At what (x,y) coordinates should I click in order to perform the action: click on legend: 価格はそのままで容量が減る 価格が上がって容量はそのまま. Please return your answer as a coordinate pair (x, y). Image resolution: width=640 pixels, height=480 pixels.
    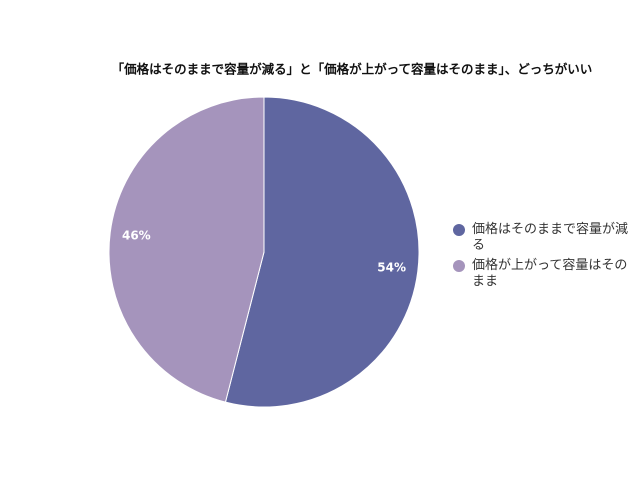
    Looking at the image, I should click on (545, 258).